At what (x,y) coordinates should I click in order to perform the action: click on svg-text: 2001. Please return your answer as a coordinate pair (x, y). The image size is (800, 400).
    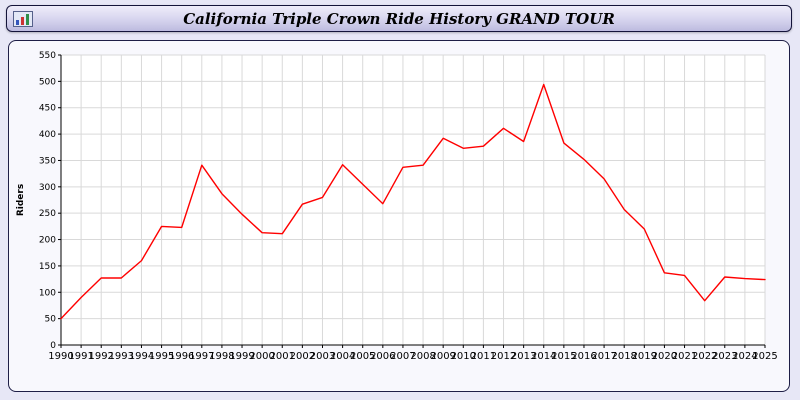
    Looking at the image, I should click on (282, 356).